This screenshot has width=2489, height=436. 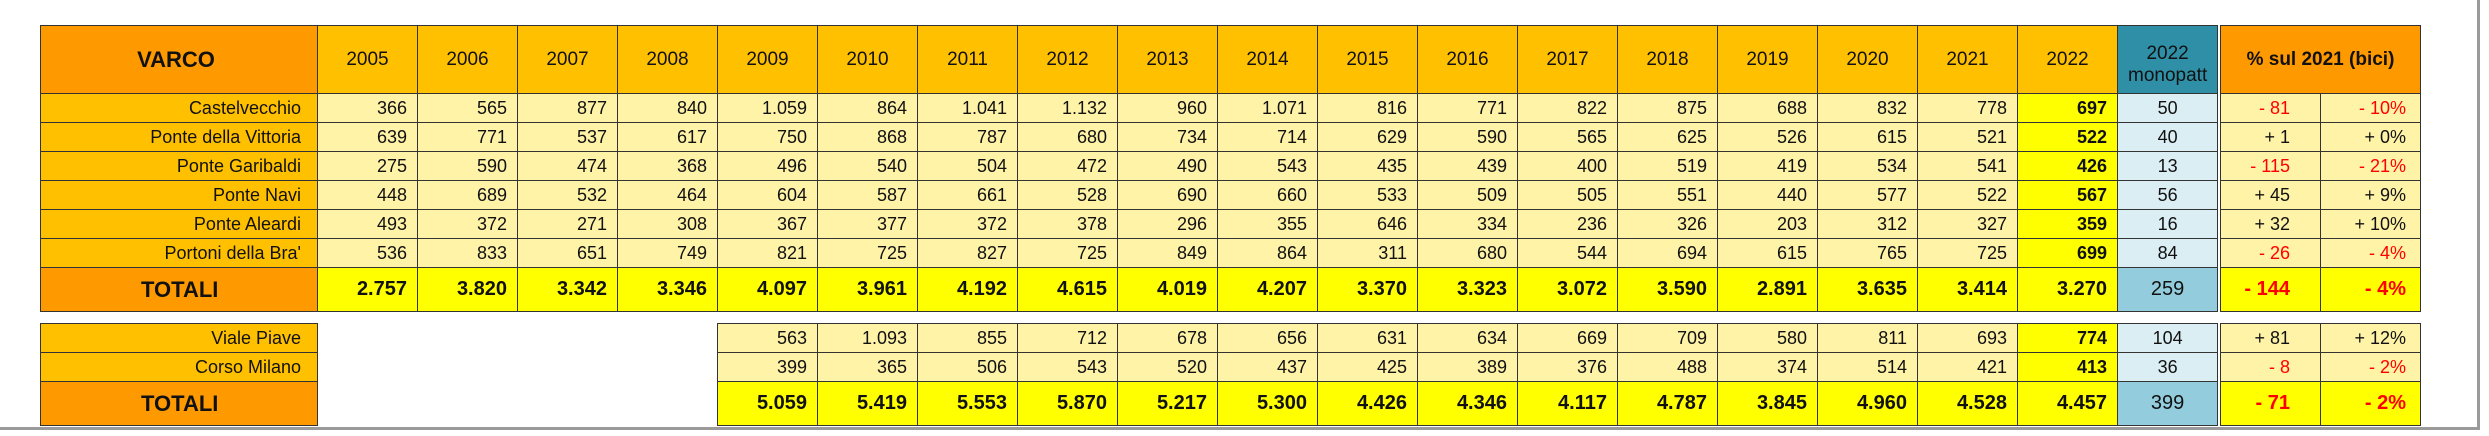 What do you see at coordinates (1567, 224) in the screenshot?
I see `value-cell: 236` at bounding box center [1567, 224].